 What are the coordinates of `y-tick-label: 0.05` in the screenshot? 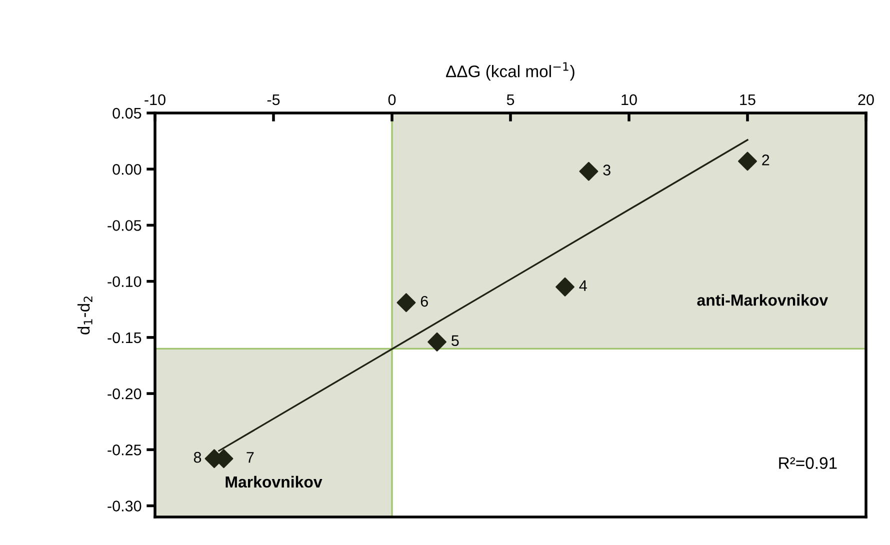 It's located at (127, 113).